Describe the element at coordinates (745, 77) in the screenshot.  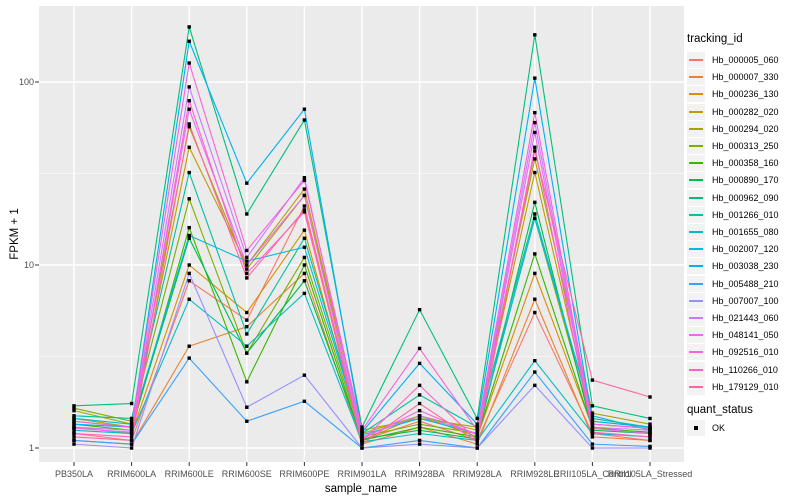
I see `legend-label: Hb_000007_330` at that location.